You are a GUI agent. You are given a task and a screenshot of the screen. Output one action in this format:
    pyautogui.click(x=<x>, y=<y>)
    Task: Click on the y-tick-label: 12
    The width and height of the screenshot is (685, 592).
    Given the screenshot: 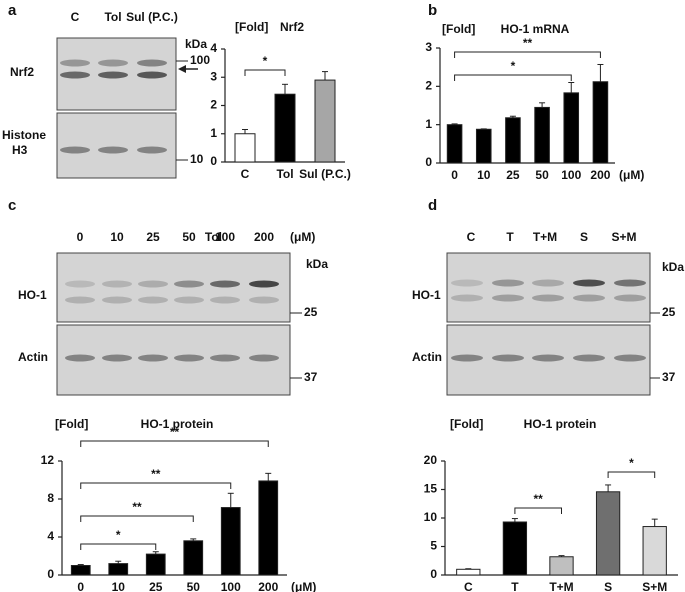 What is the action you would take?
    pyautogui.click(x=48, y=460)
    